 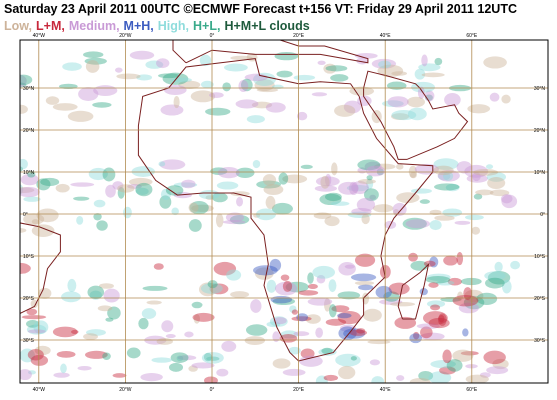 I want to click on lon-label: 60°E, so click(x=472, y=390).